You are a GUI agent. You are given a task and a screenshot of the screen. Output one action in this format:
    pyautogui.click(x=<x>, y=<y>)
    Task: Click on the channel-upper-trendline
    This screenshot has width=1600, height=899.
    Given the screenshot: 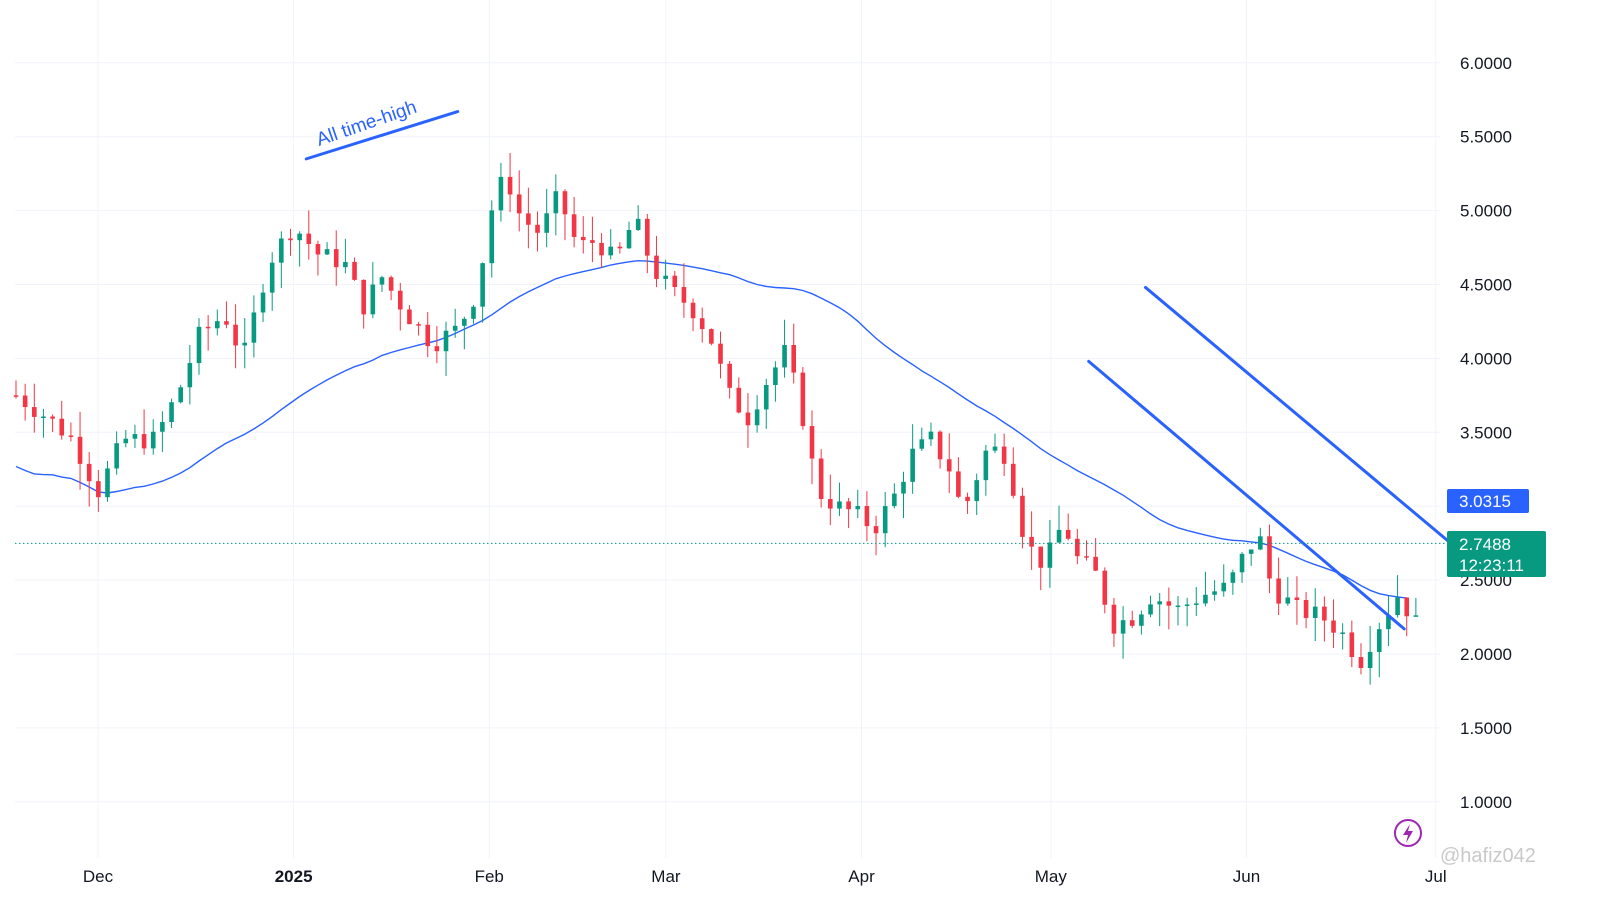 What is the action you would take?
    pyautogui.click(x=1309, y=424)
    